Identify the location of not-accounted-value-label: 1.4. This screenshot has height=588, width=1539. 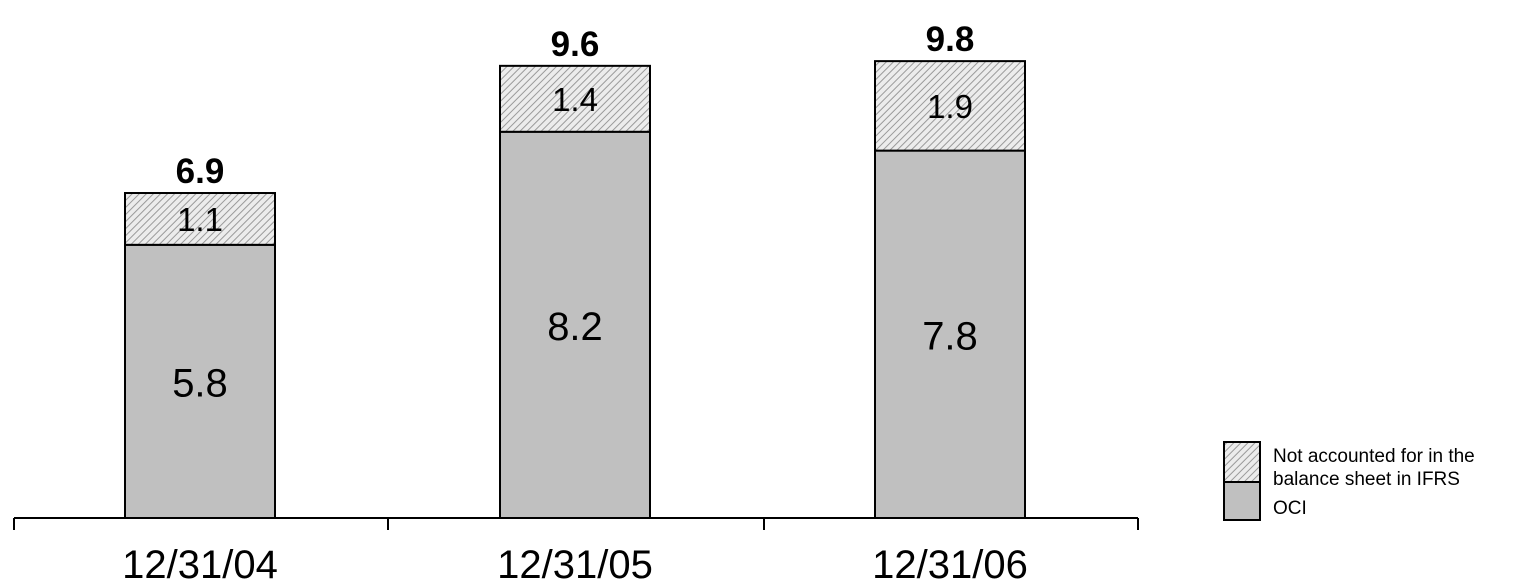
(575, 99).